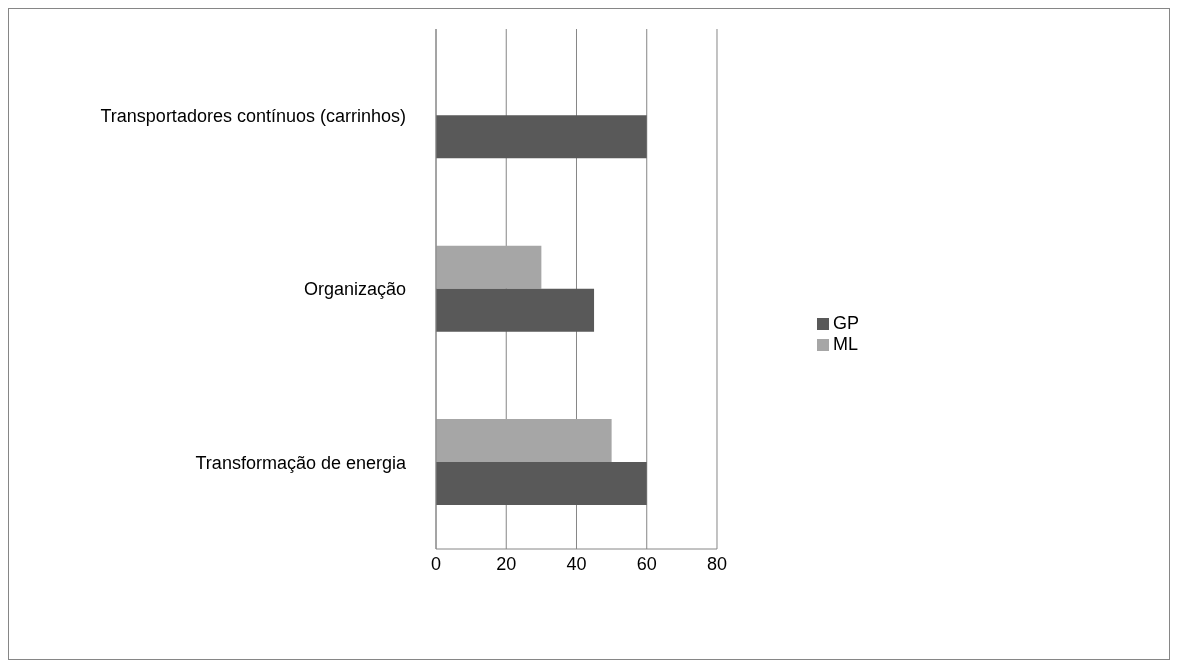 This screenshot has width=1177, height=668. Describe the element at coordinates (576, 563) in the screenshot. I see `x-tick-label: 40` at that location.